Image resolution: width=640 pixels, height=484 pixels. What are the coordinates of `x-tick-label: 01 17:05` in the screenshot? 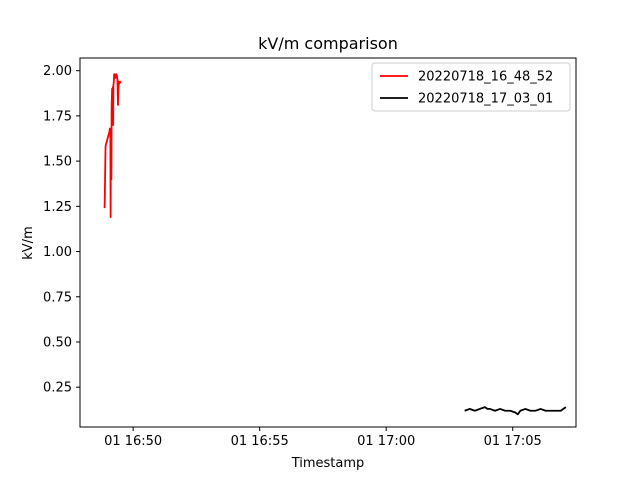 It's located at (513, 441).